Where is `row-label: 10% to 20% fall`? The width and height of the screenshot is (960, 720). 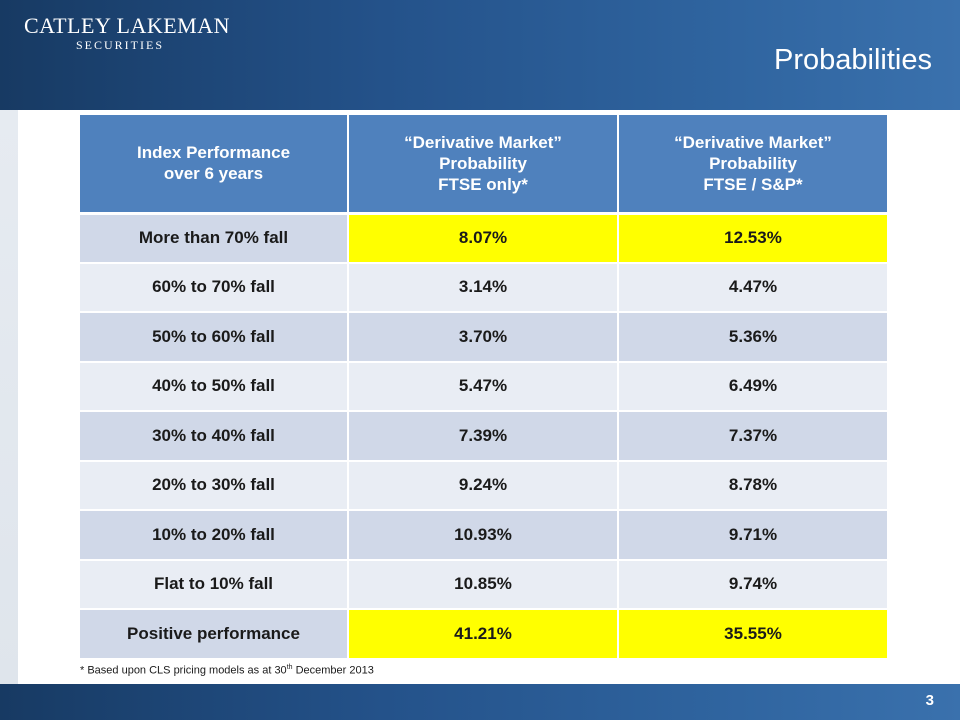 row-label: 10% to 20% fall is located at coordinates (214, 535).